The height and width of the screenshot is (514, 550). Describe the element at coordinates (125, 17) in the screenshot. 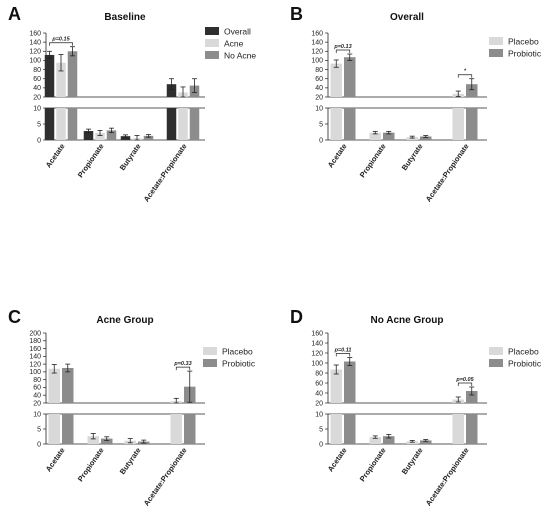

I see `chart-title: Baseline` at that location.